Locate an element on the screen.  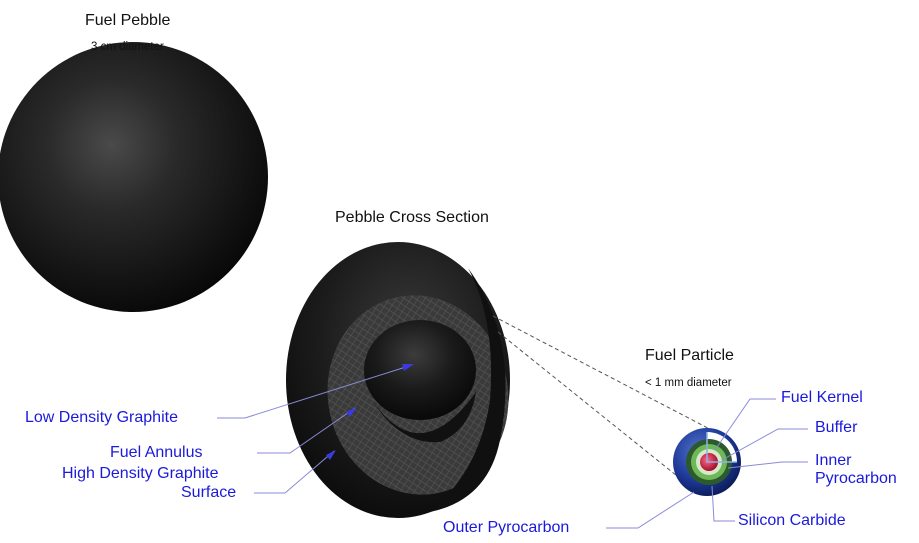
shell-cut-rim is located at coordinates (468, 390).